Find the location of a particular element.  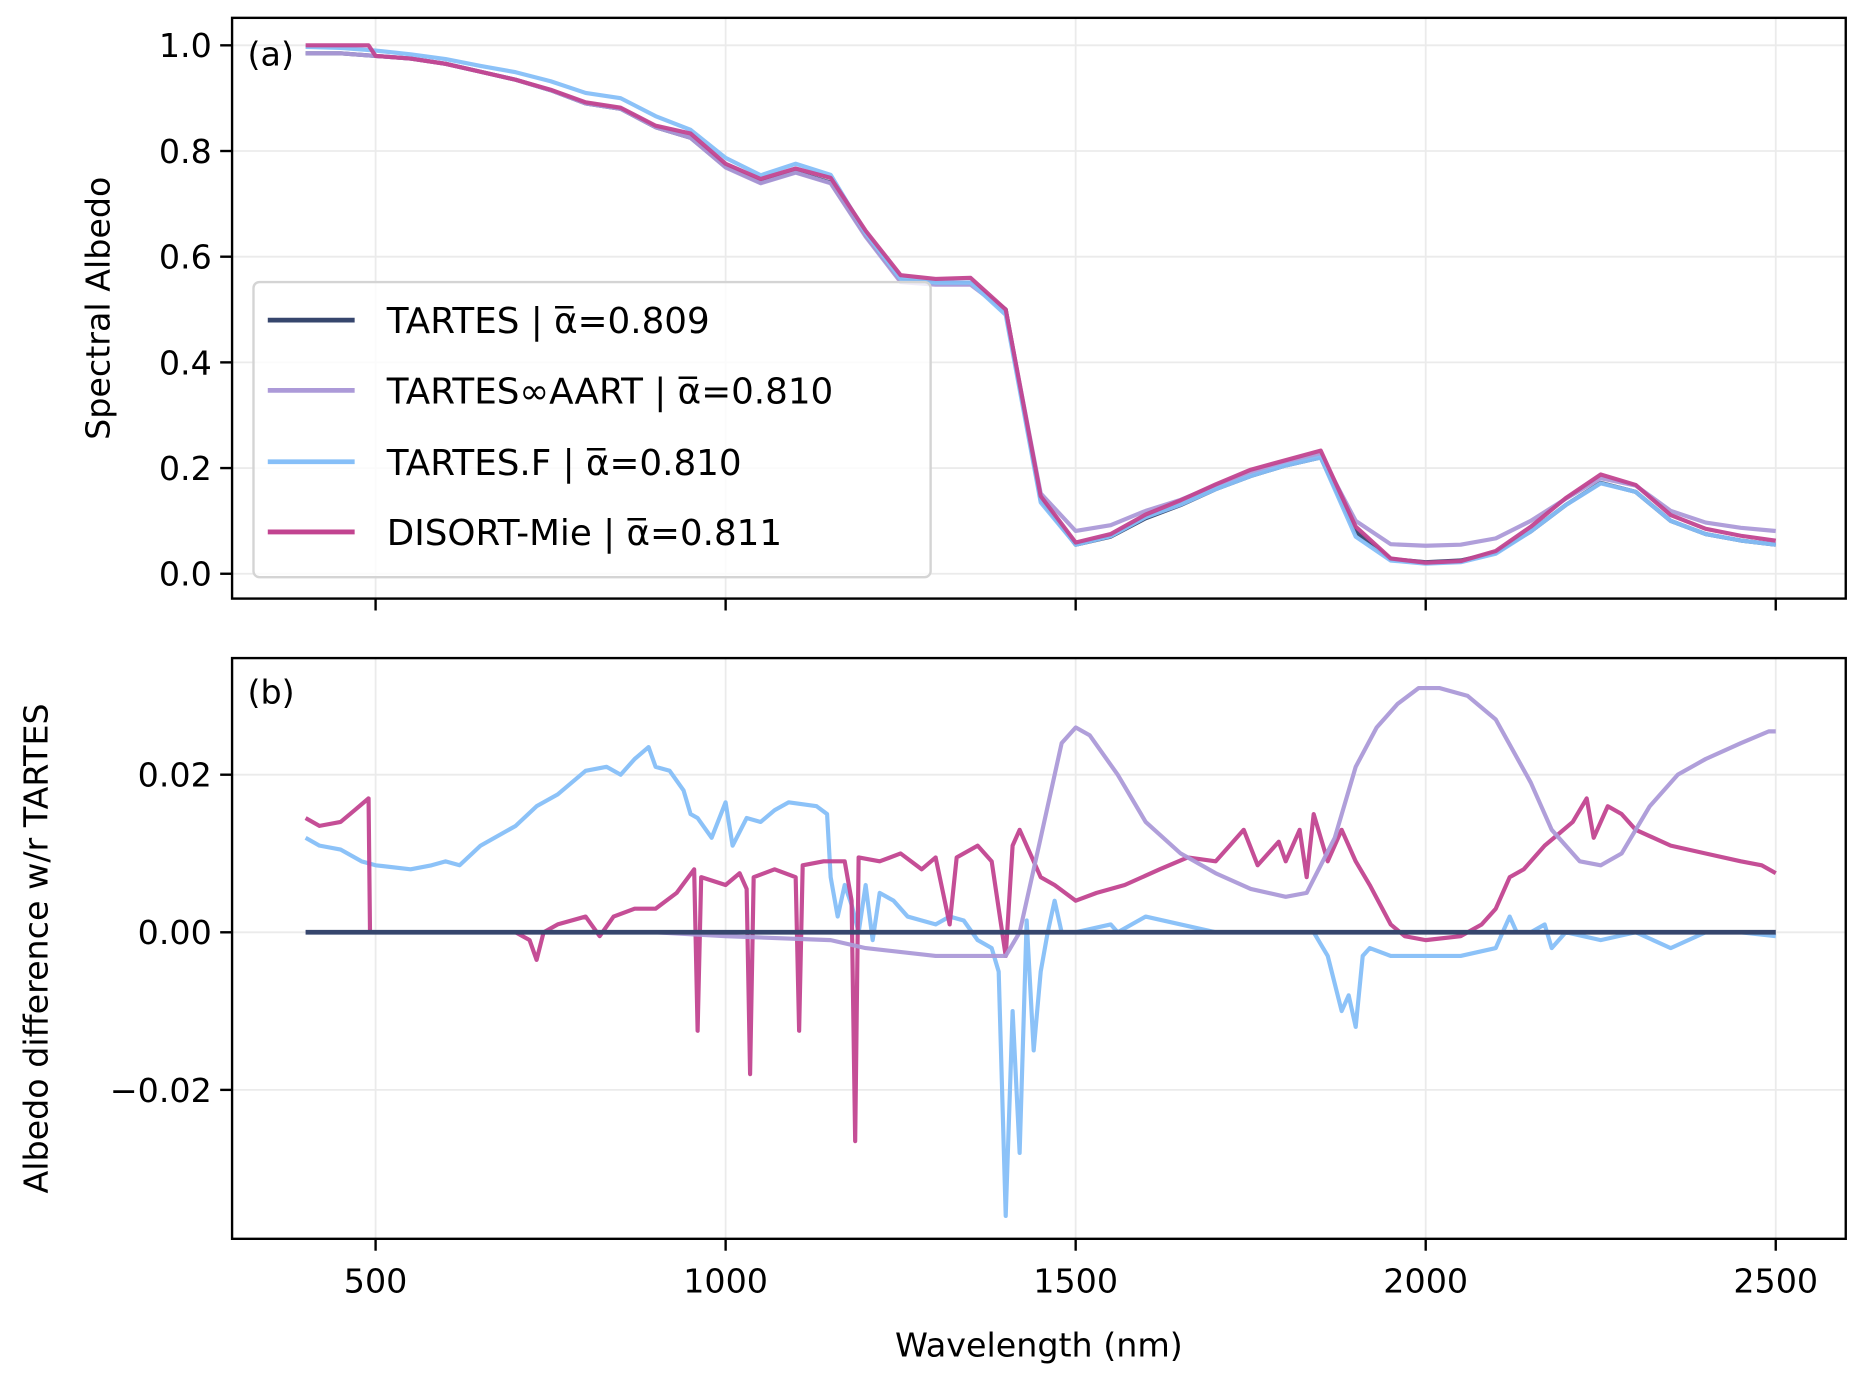

y-tick-label: 0.02 is located at coordinates (175, 775).